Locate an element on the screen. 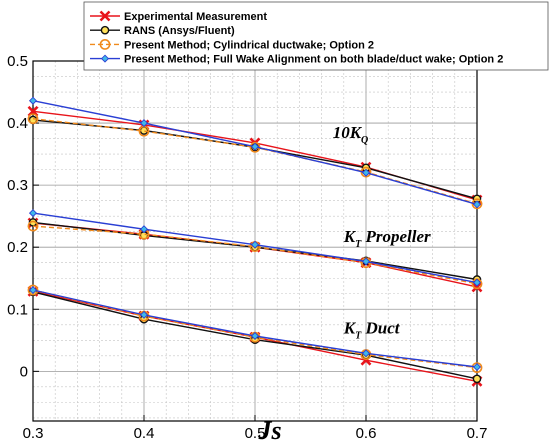 The height and width of the screenshot is (441, 550). x-tick-label: 0.7 is located at coordinates (477, 433).